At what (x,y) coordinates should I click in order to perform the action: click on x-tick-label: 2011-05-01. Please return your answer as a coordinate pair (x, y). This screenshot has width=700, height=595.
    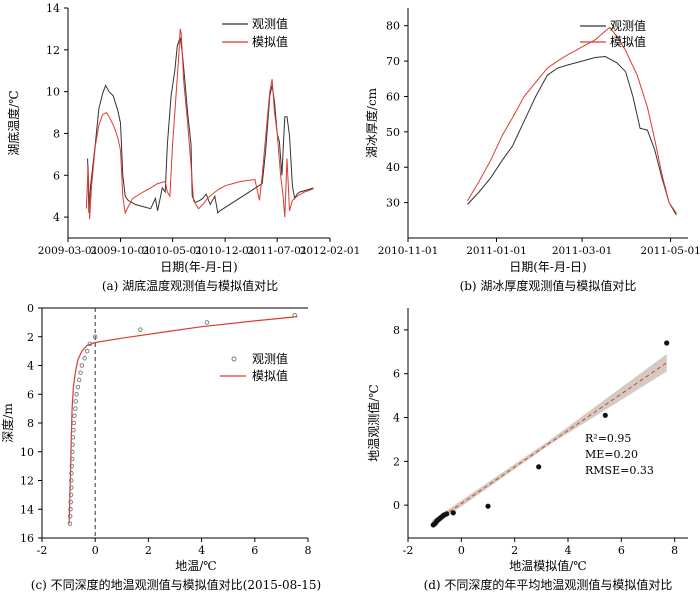
    Looking at the image, I should click on (670, 251).